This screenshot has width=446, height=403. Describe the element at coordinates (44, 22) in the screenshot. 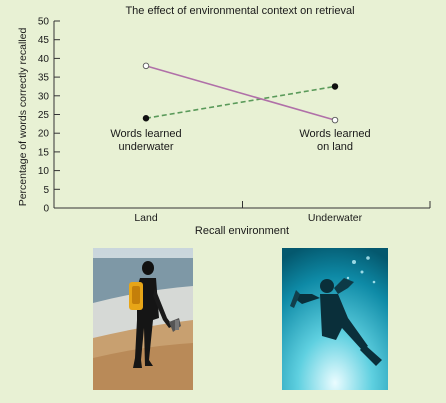

I see `y-tick-label: 50` at that location.